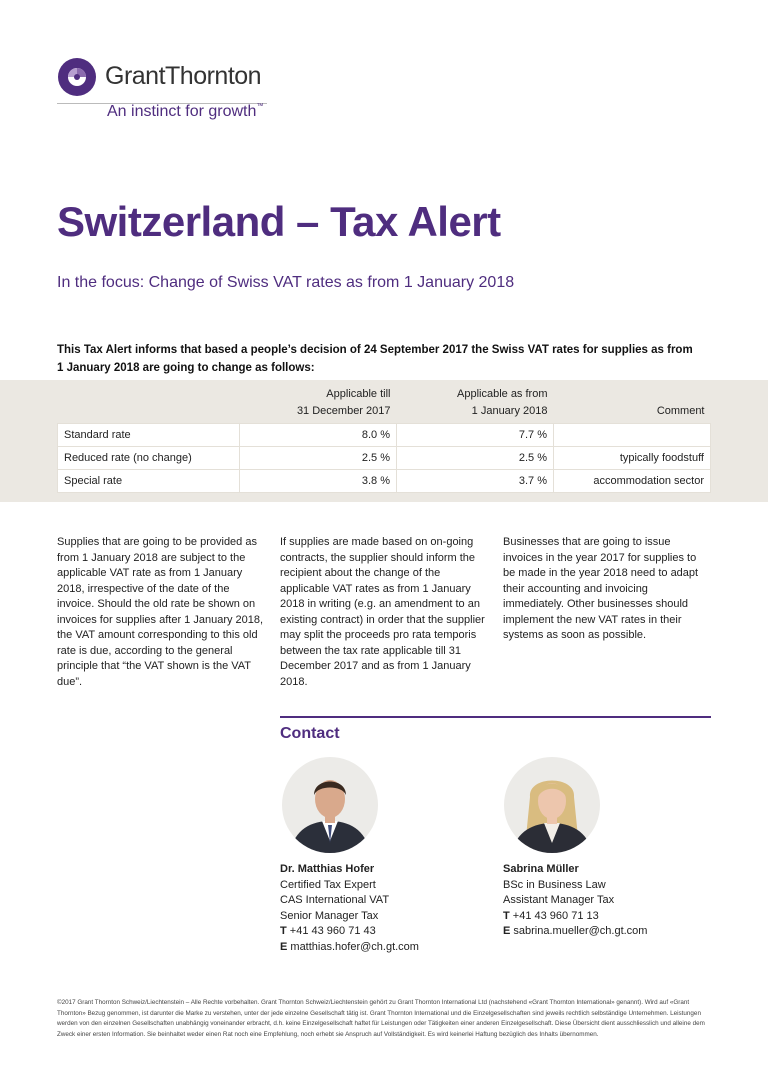 The image size is (768, 1087). Describe the element at coordinates (149, 405) in the screenshot. I see `header-empty` at that location.